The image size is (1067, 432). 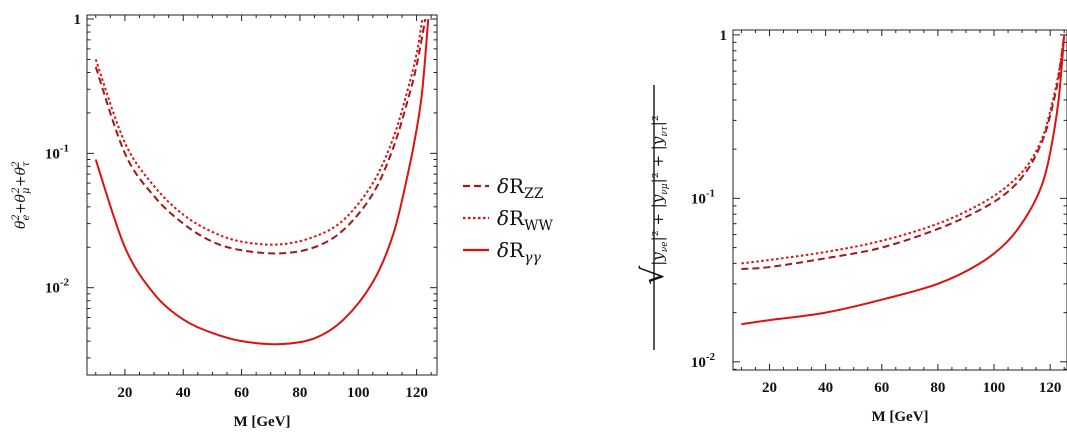 I want to click on legend: δRZZ δRWW δRγγ, so click(x=508, y=220).